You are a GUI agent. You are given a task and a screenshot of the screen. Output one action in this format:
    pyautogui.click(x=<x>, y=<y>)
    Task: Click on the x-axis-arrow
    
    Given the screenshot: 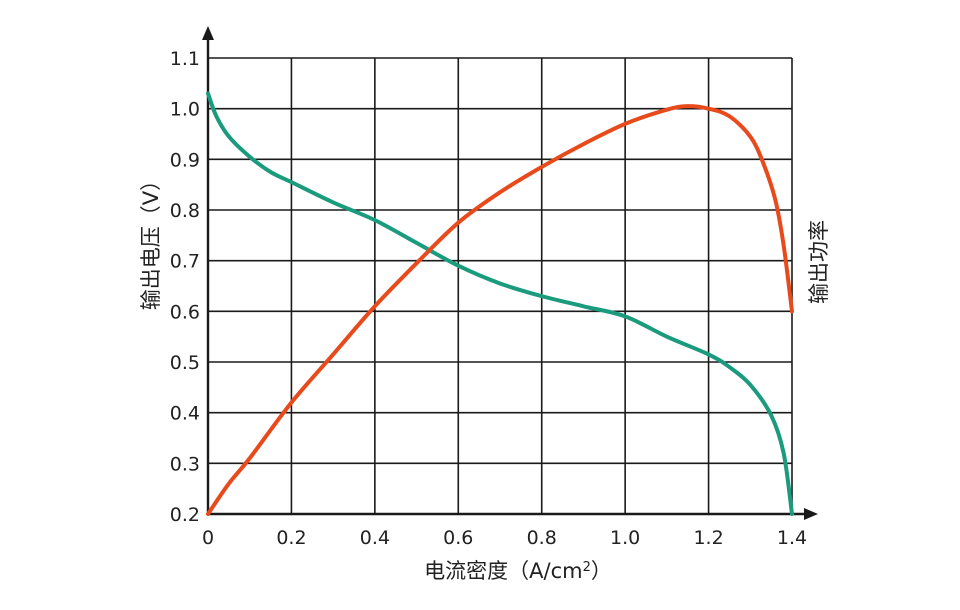 What is the action you would take?
    pyautogui.click(x=811, y=514)
    